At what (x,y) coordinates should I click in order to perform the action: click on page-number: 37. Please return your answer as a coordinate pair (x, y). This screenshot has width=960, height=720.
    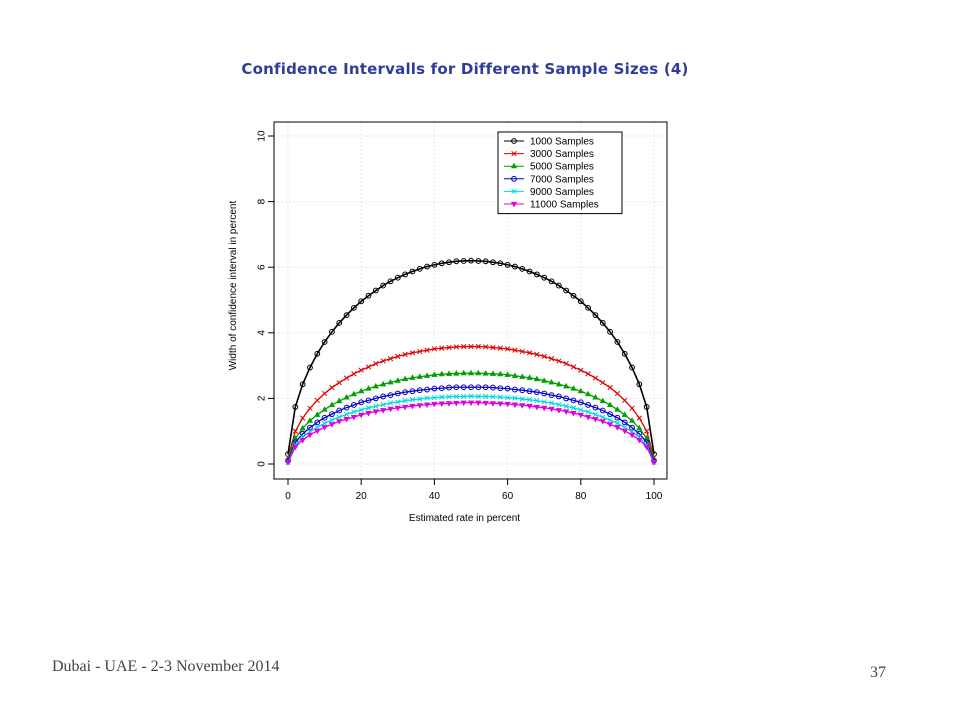
    Looking at the image, I should click on (878, 672).